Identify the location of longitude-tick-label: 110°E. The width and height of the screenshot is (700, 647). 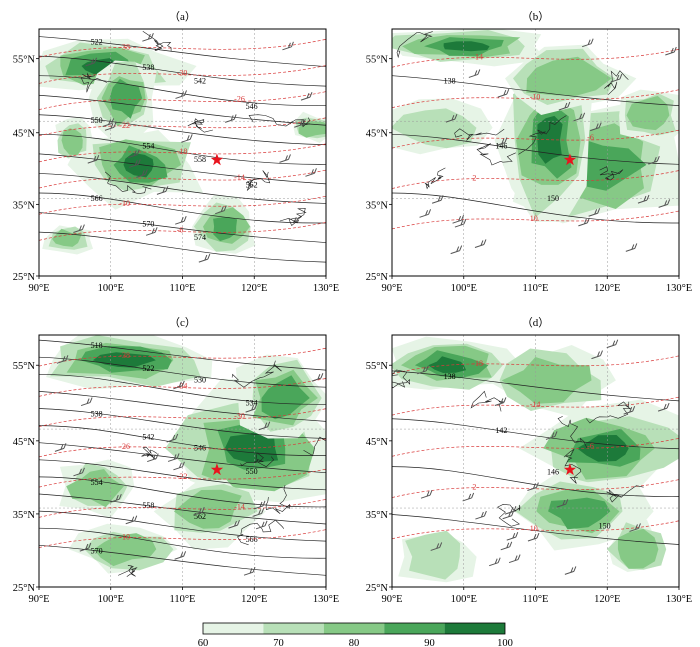
(536, 288).